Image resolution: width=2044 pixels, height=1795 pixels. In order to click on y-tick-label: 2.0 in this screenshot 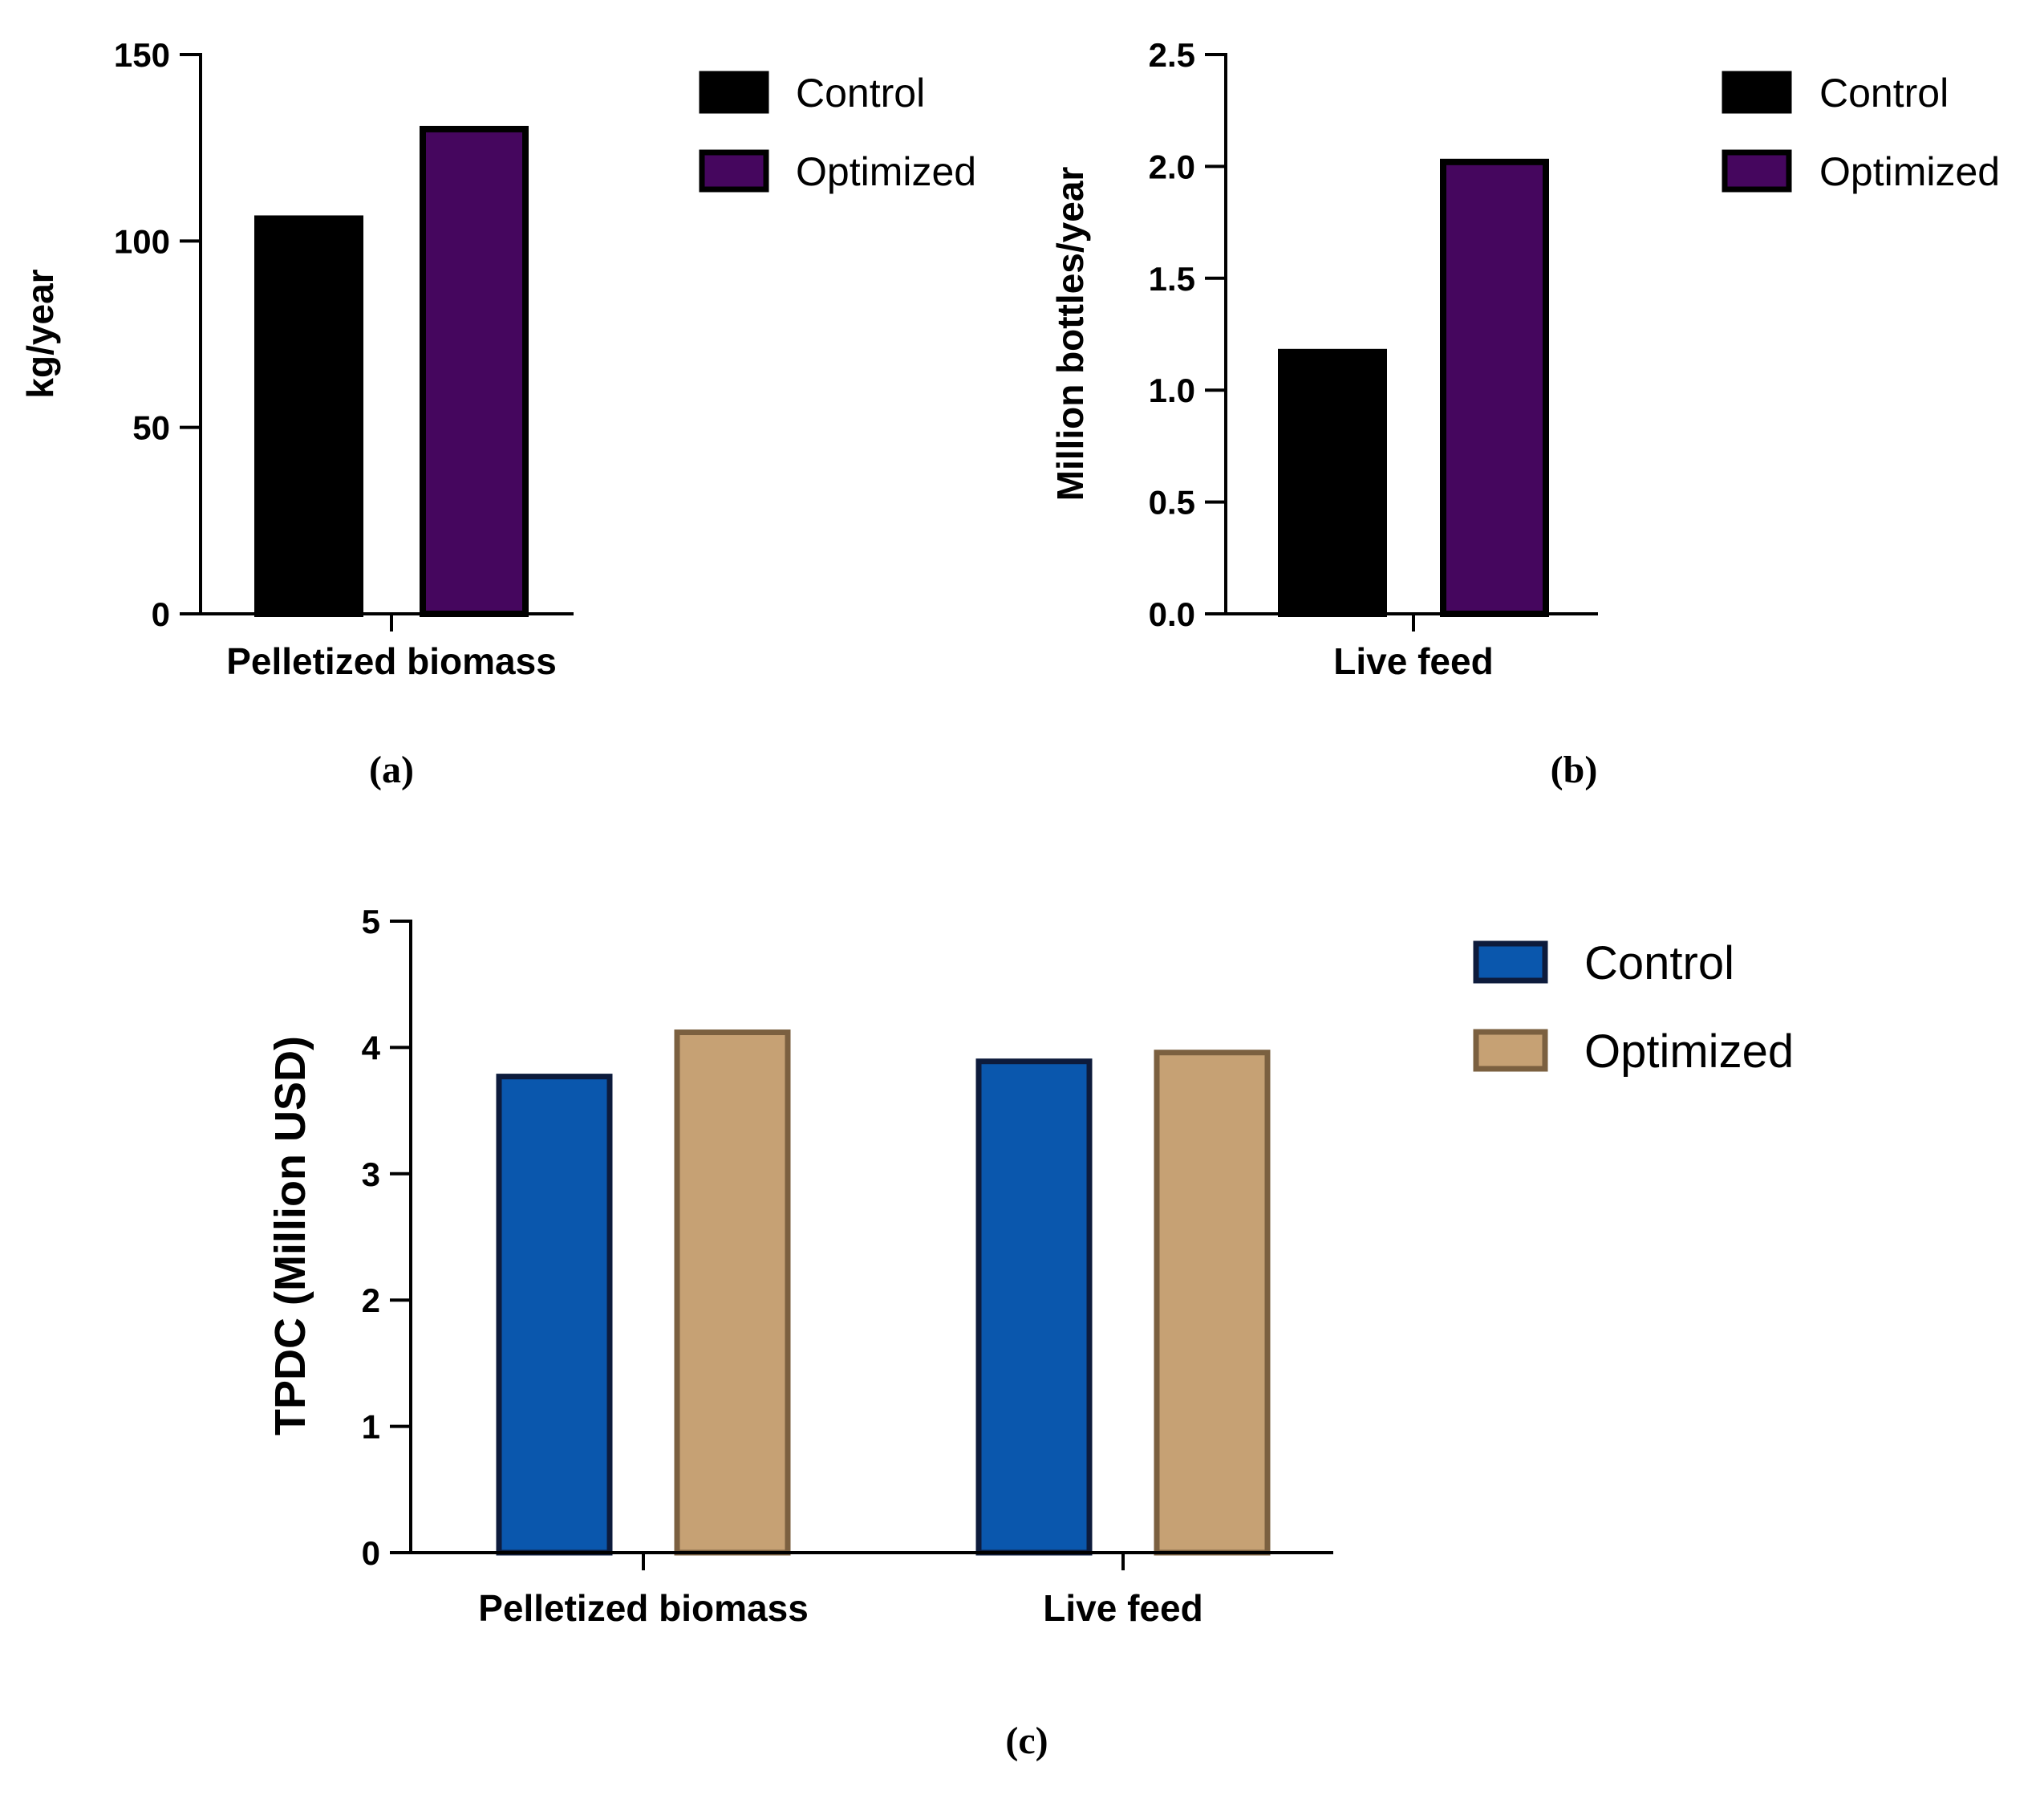, I will do `click(1172, 167)`.